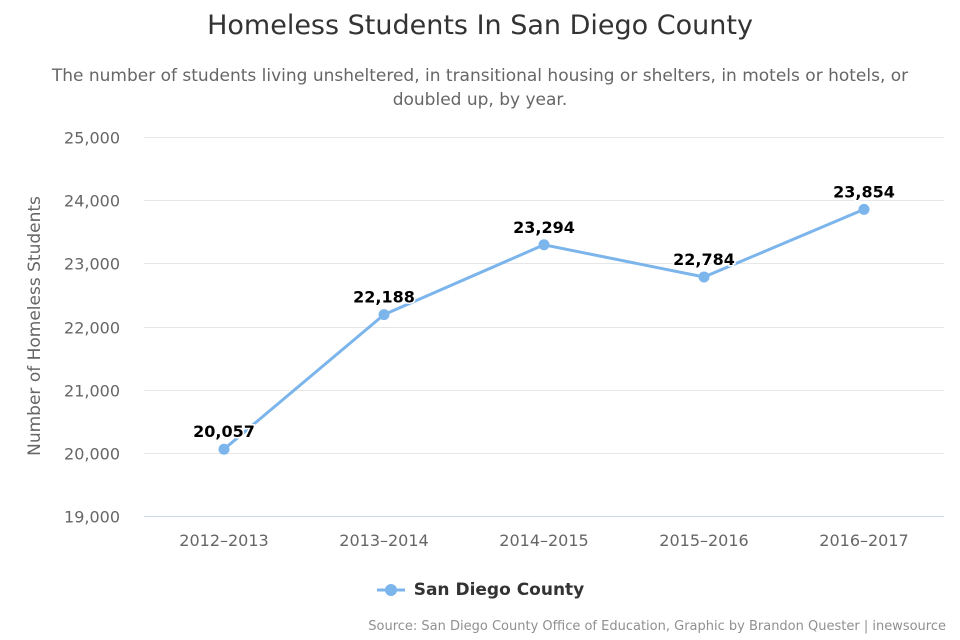 This screenshot has width=960, height=640. Describe the element at coordinates (704, 259) in the screenshot. I see `data-label: 22,784` at that location.